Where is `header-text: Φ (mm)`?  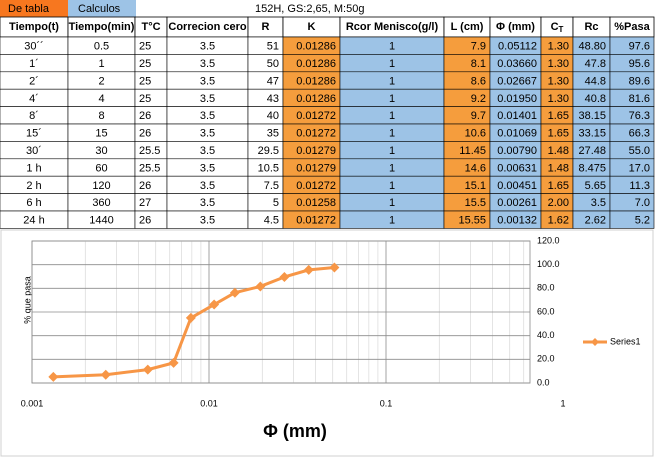
header-text: Φ (mm) is located at coordinates (515, 27).